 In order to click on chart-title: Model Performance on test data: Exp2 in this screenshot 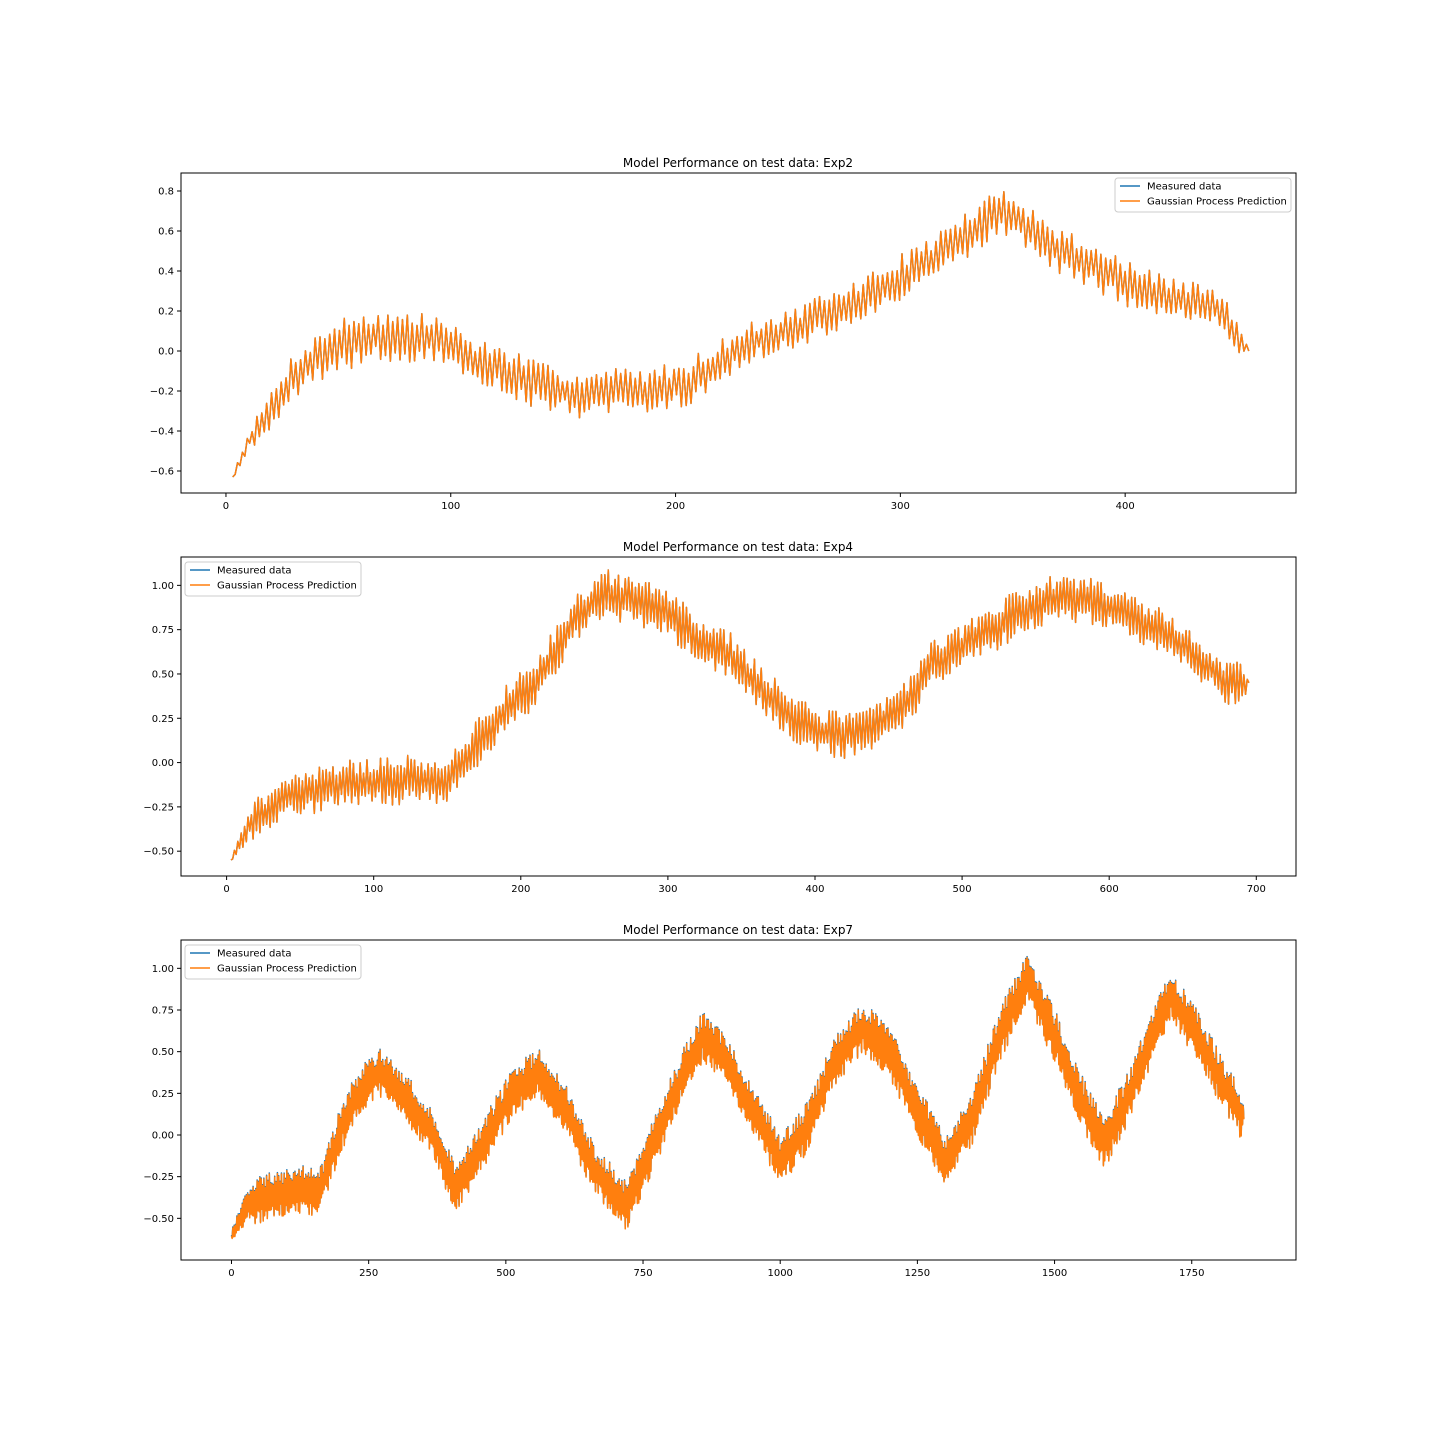, I will do `click(738, 163)`.